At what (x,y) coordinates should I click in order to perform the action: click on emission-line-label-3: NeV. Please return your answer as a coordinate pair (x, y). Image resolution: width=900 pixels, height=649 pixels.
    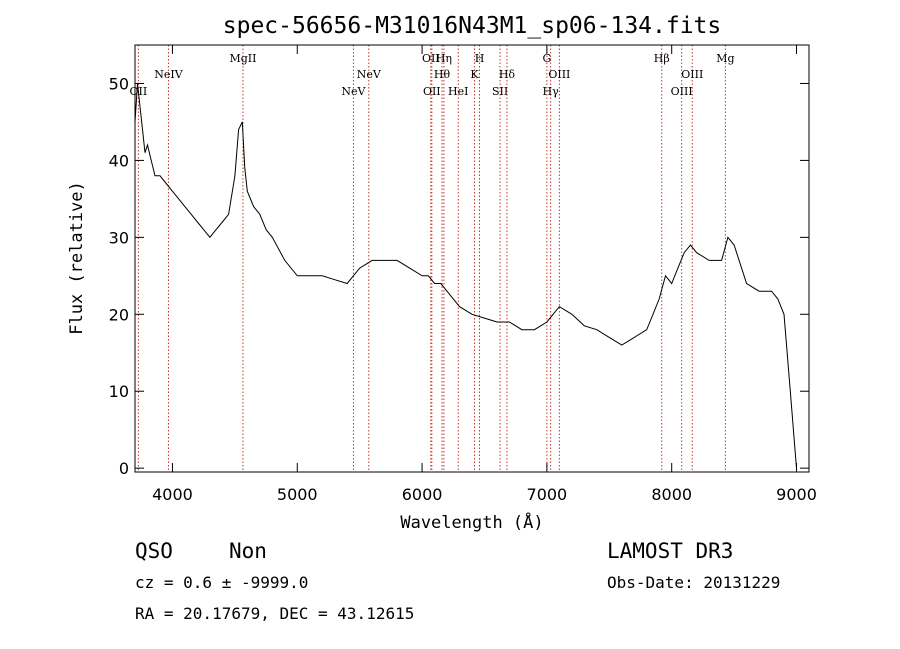
    Looking at the image, I should click on (353, 91).